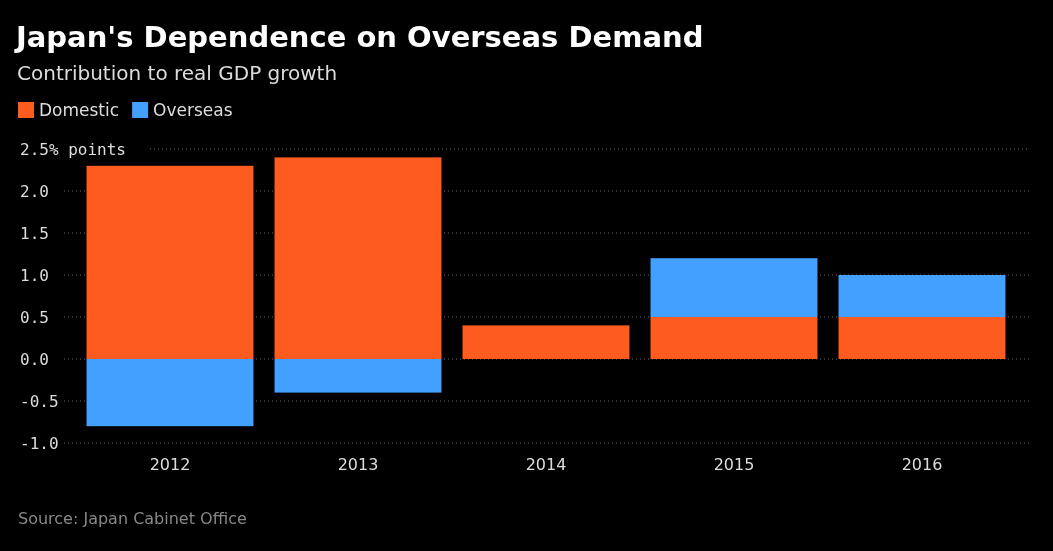 The image size is (1053, 551). Describe the element at coordinates (177, 73) in the screenshot. I see `chart-subtitle: Contribution to real GDP growth` at that location.